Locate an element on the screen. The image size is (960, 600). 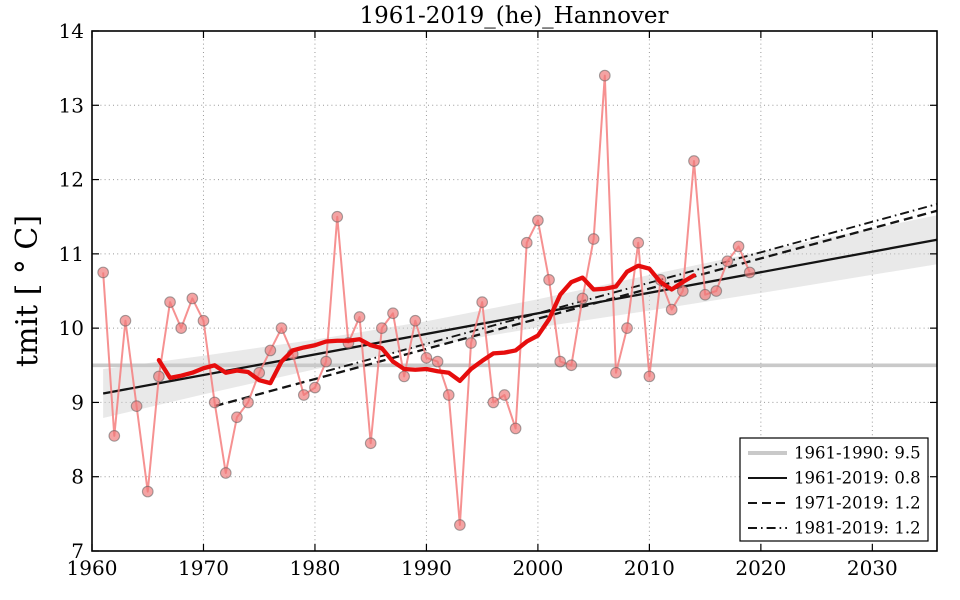
data-point-1967 is located at coordinates (170, 302).